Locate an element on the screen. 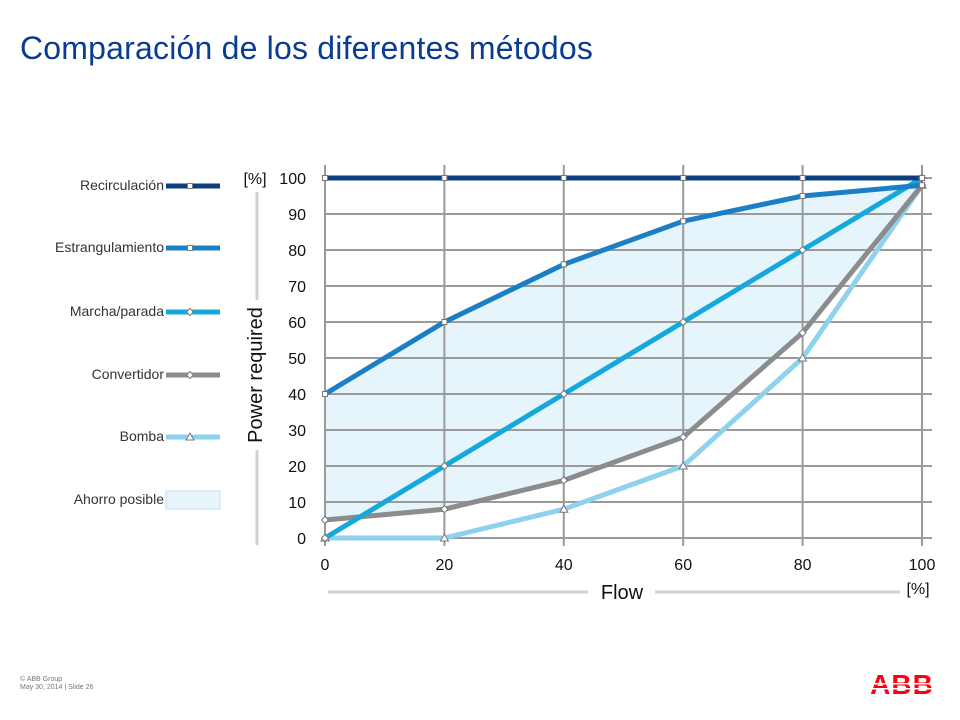 Image resolution: width=960 pixels, height=720 pixels. y-axis-title: Power required is located at coordinates (256, 375).